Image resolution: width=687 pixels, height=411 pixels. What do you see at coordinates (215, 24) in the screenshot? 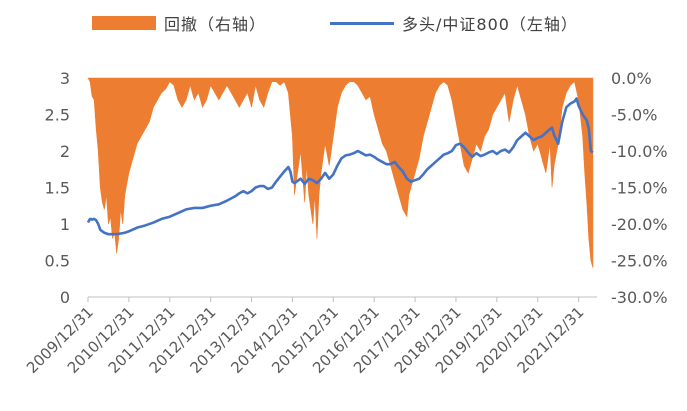
I see `legend-label-drawdown: 回撤（右轴）` at bounding box center [215, 24].